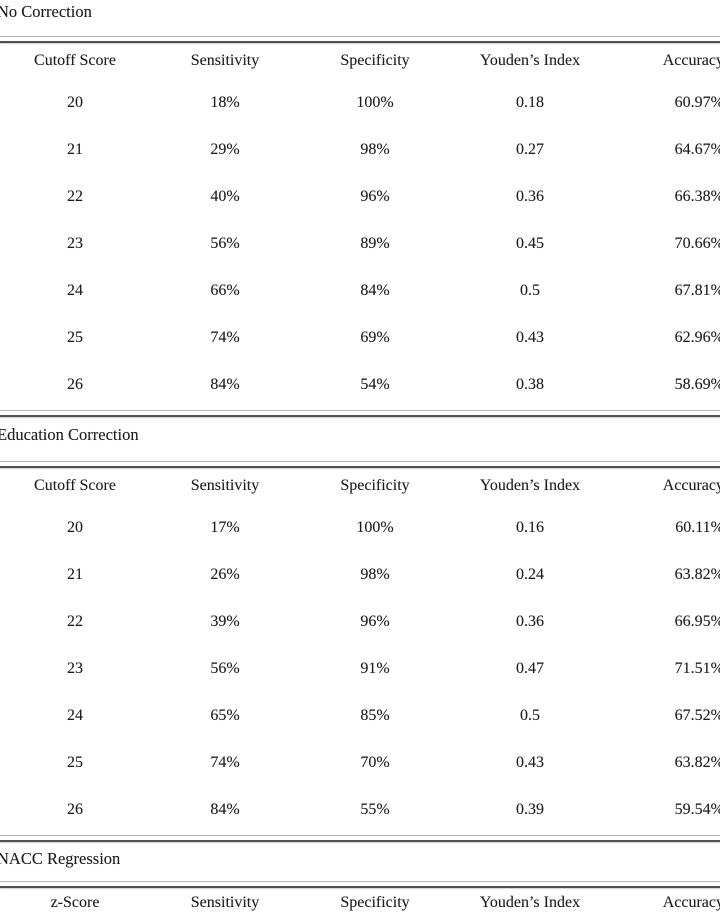  What do you see at coordinates (360, 290) in the screenshot?
I see `table-row: 24 66% 84% 0.5 67.81%` at bounding box center [360, 290].